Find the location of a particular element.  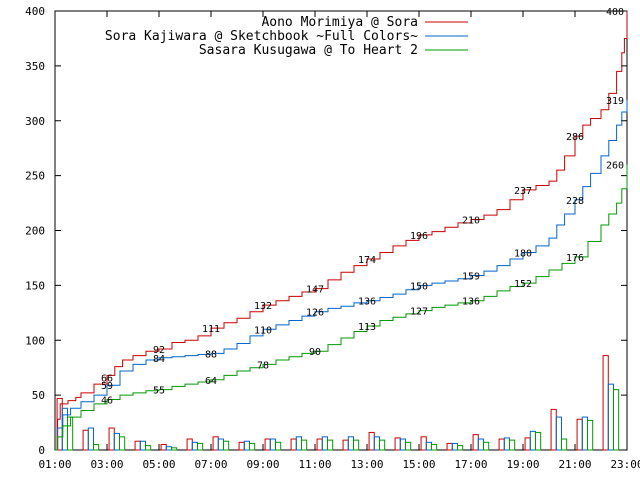

data-label-0-4: 132 is located at coordinates (263, 306).